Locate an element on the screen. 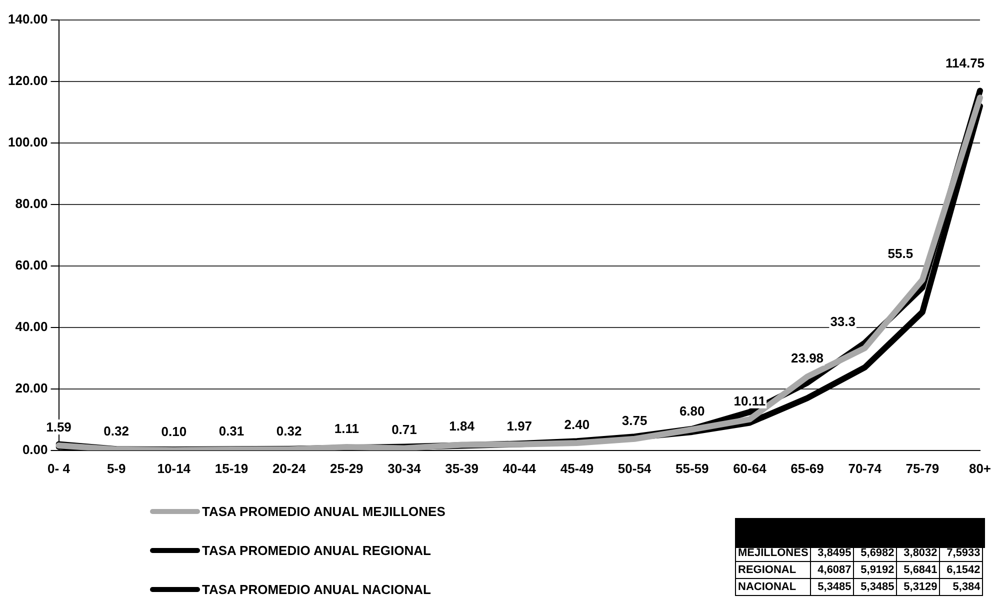 The height and width of the screenshot is (616, 995). x-tick-label: 20-24 is located at coordinates (289, 468).